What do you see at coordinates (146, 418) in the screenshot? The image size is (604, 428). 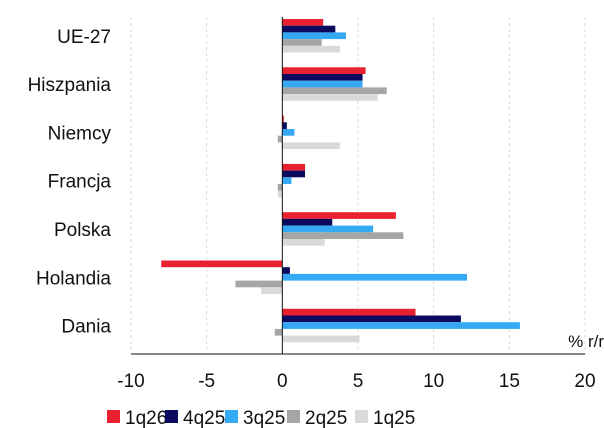 I see `legend-label: 1q26` at bounding box center [146, 418].